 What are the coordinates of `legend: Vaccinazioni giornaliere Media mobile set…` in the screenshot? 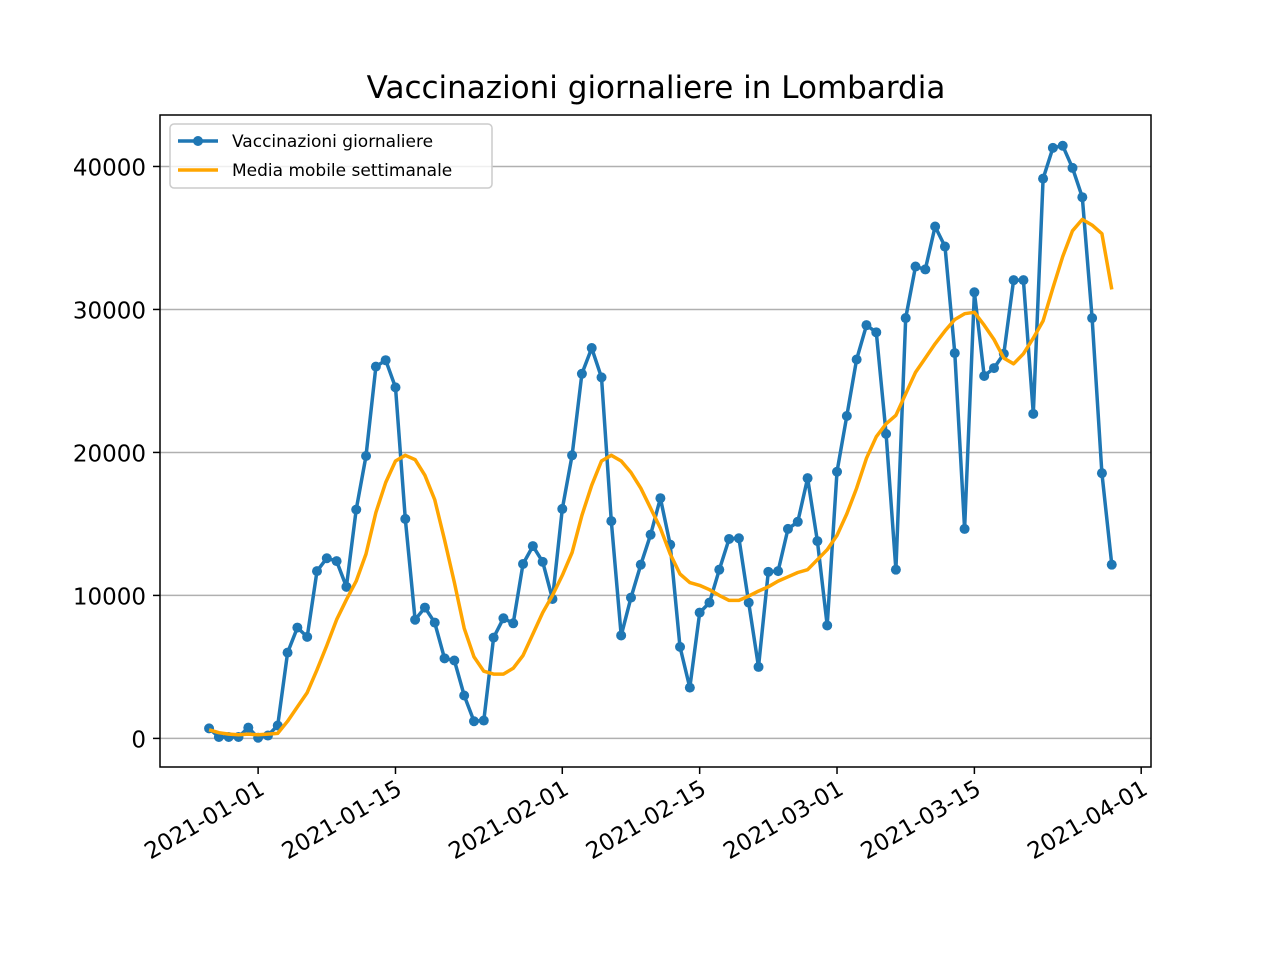 It's located at (331, 156).